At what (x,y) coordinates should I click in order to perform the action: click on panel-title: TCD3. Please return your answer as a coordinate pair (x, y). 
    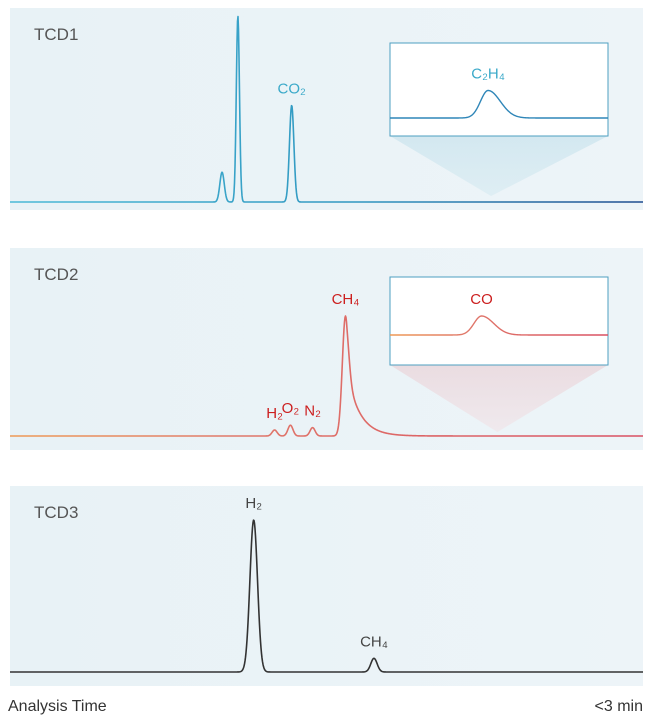
    Looking at the image, I should click on (56, 512).